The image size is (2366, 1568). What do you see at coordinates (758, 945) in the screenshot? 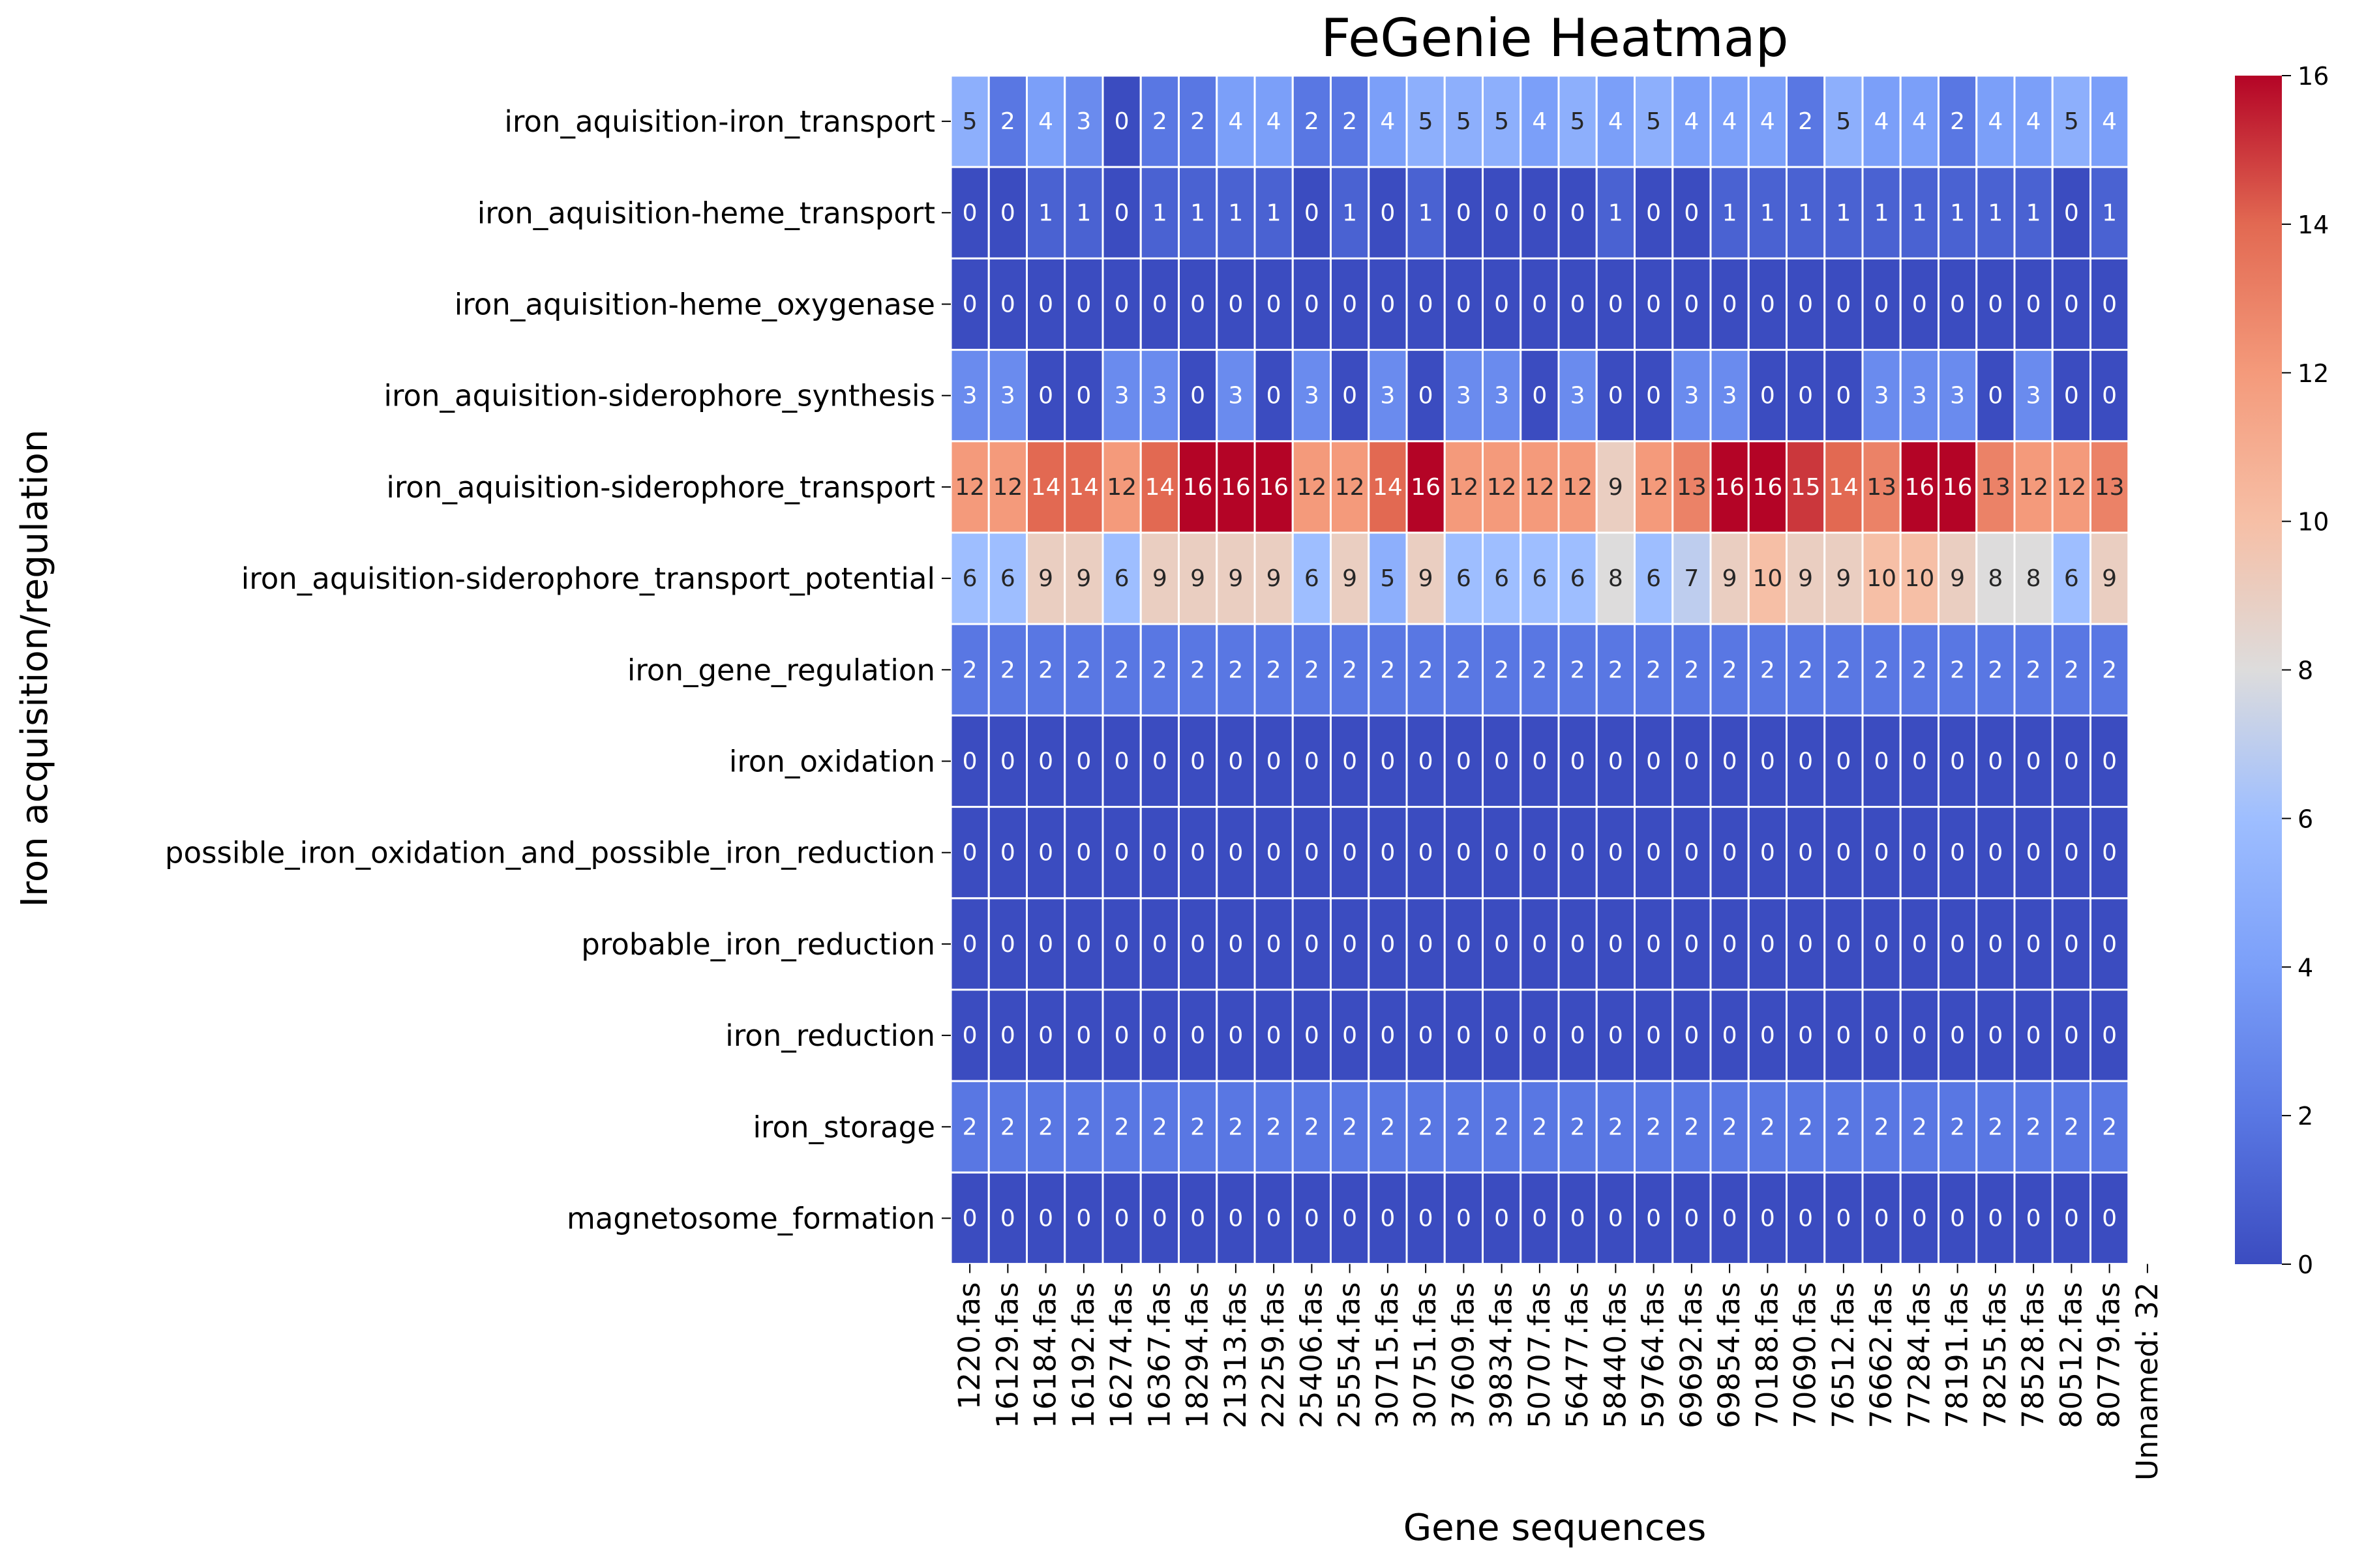
I see `row-label: probable_iron_reduction` at bounding box center [758, 945].